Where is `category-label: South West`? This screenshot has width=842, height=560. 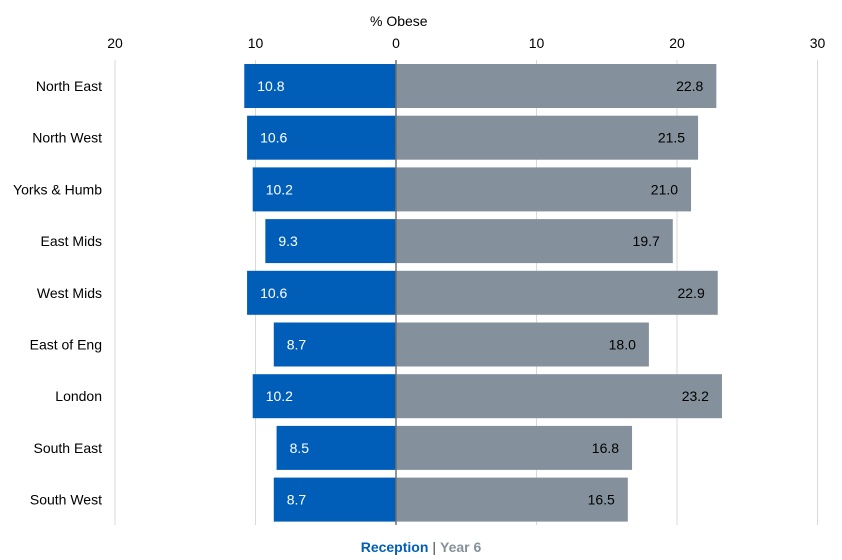 category-label: South West is located at coordinates (66, 500).